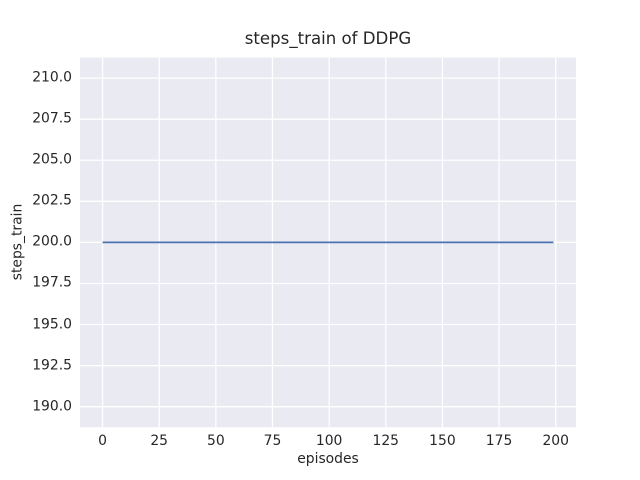 The height and width of the screenshot is (480, 640). Describe the element at coordinates (328, 38) in the screenshot. I see `chart-title: steps_train of DDPG` at that location.